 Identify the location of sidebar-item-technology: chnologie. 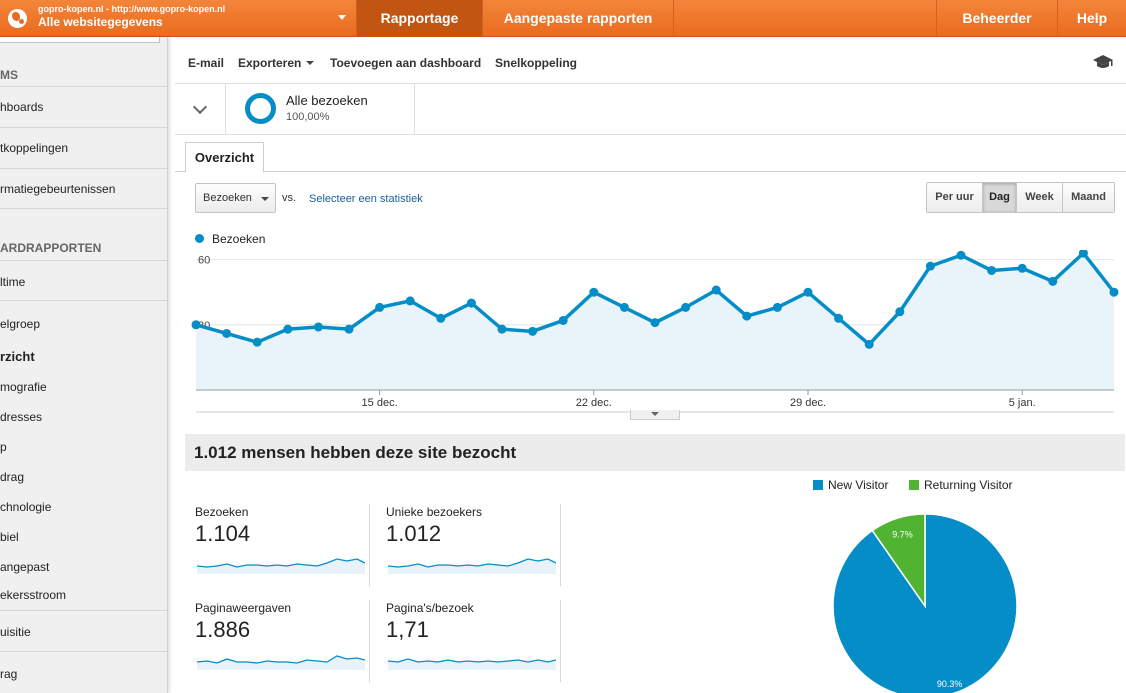
(26, 507).